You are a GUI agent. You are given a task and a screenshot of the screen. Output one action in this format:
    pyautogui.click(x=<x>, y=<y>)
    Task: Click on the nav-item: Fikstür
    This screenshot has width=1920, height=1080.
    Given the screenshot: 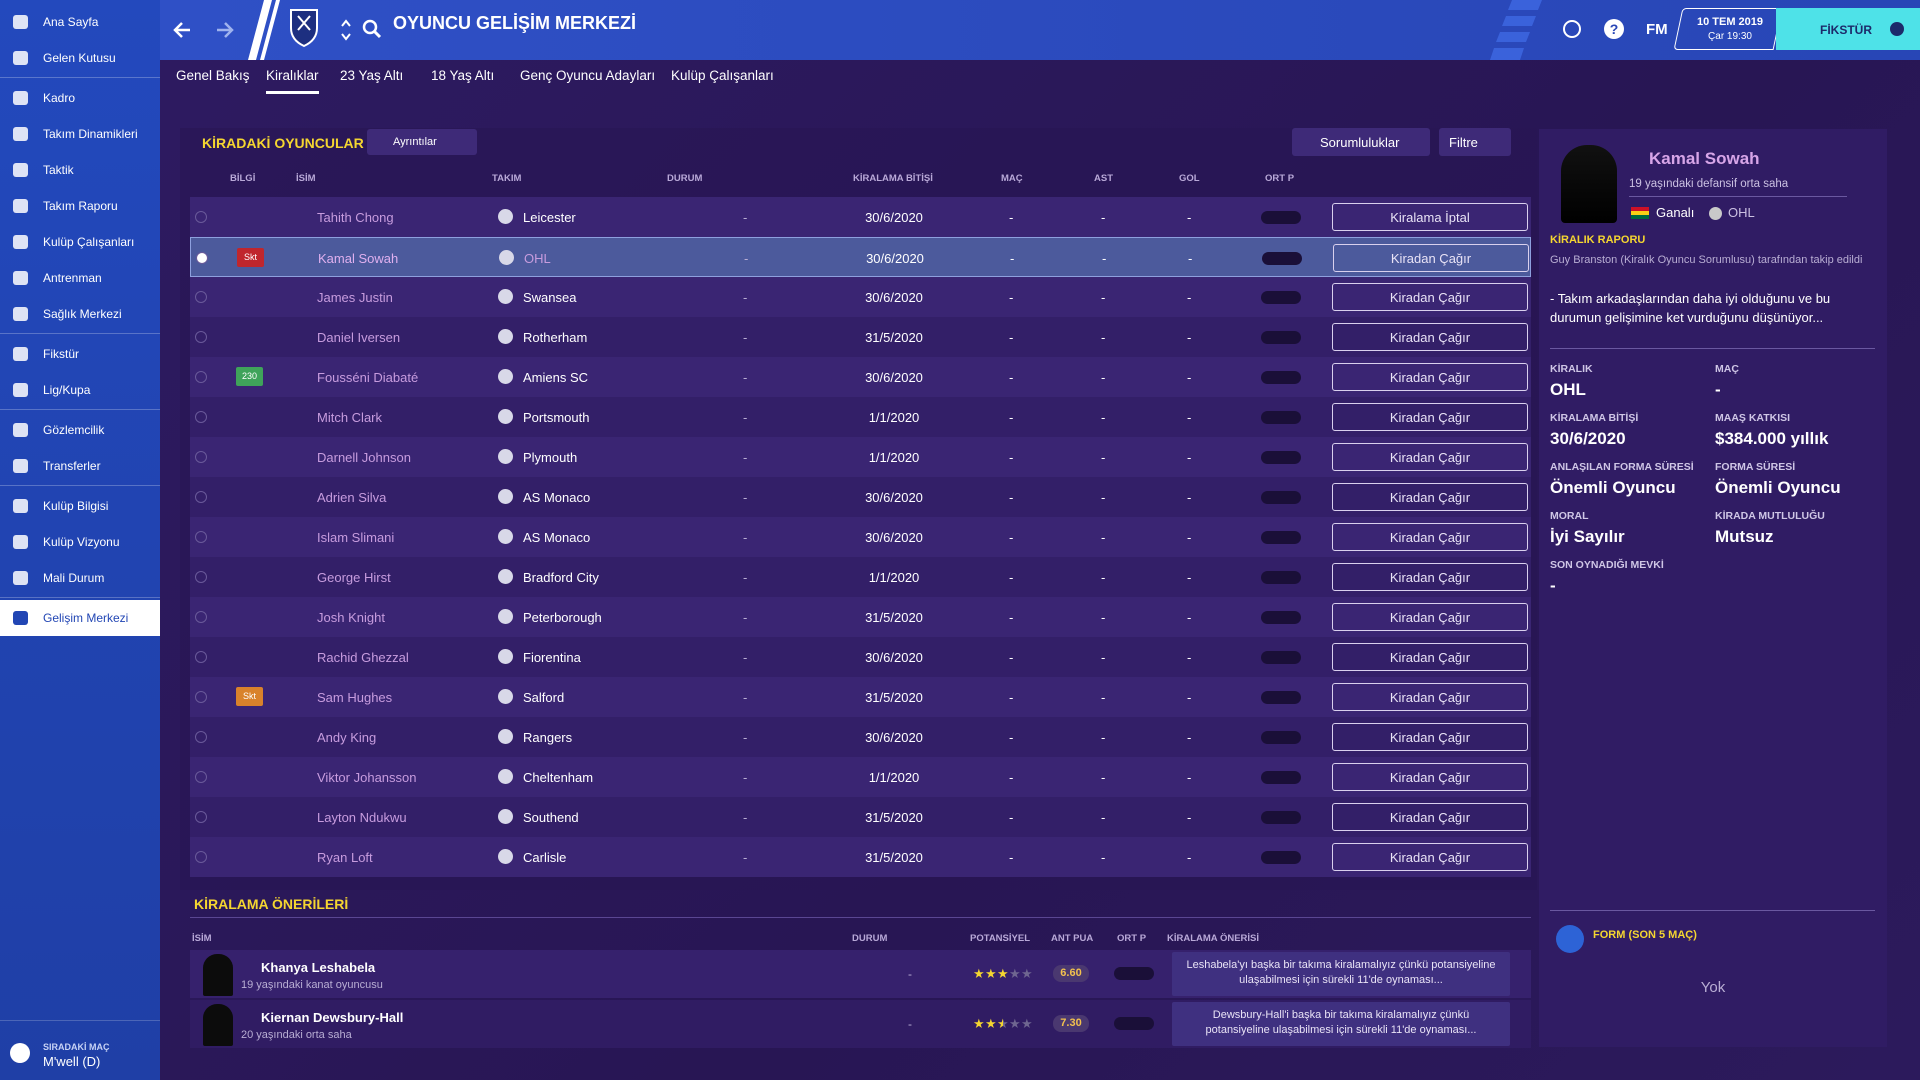 What is the action you would take?
    pyautogui.click(x=80, y=354)
    